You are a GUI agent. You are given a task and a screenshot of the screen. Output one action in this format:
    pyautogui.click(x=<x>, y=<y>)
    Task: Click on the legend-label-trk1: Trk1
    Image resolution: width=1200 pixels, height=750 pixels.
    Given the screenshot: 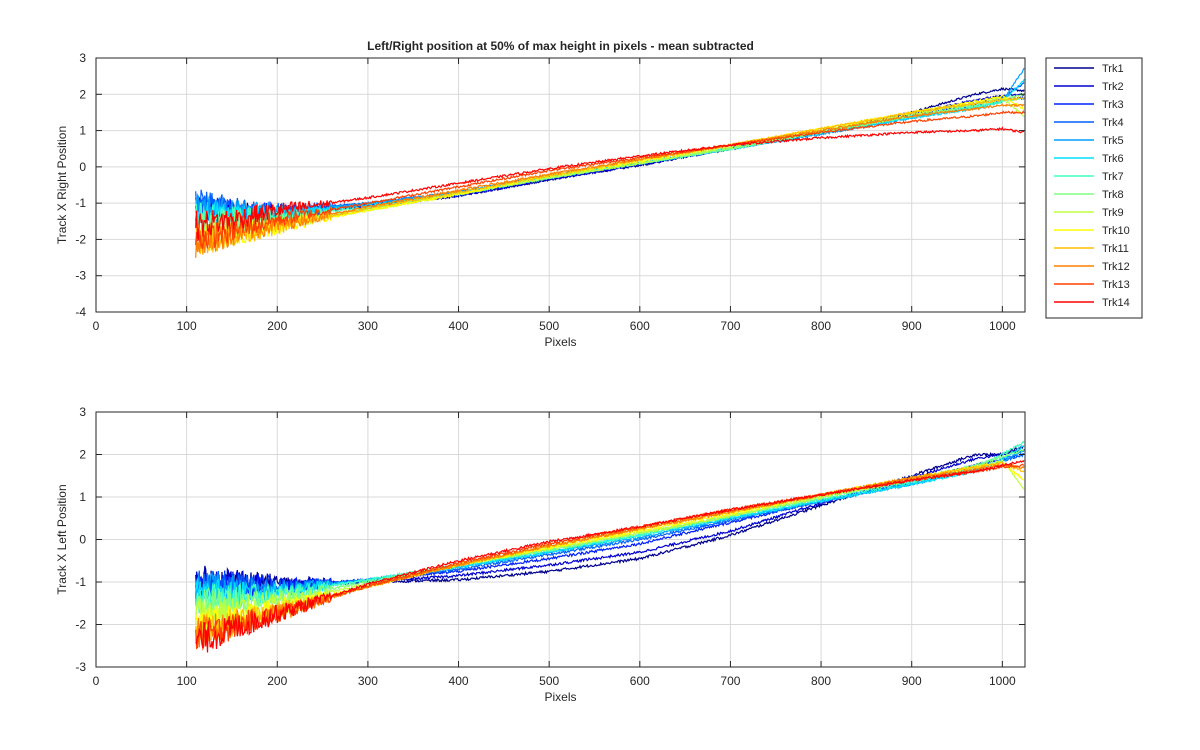 What is the action you would take?
    pyautogui.click(x=1113, y=69)
    